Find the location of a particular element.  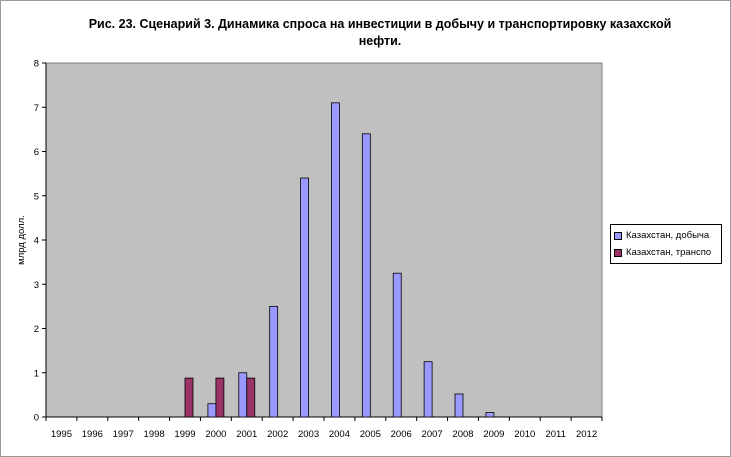

legend-item-production: Казахстан, добыча is located at coordinates (666, 235).